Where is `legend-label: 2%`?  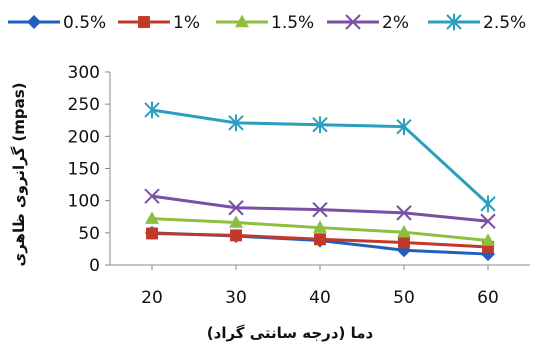 legend-label: 2% is located at coordinates (395, 23).